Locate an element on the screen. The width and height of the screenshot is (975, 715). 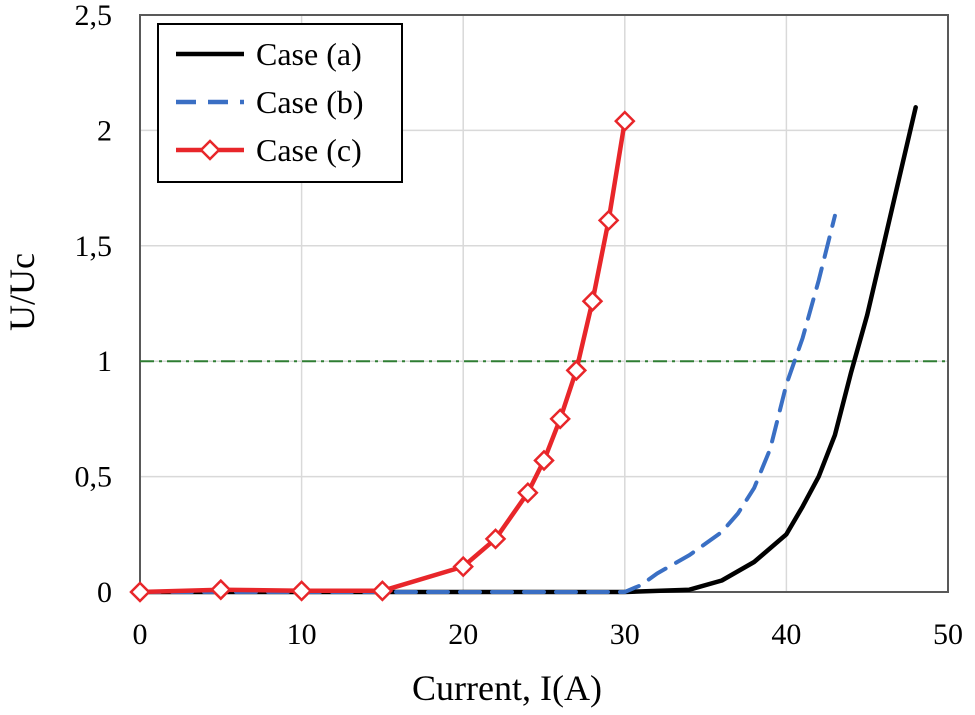
x-axis-title: Current, I(A) is located at coordinates (507, 688).